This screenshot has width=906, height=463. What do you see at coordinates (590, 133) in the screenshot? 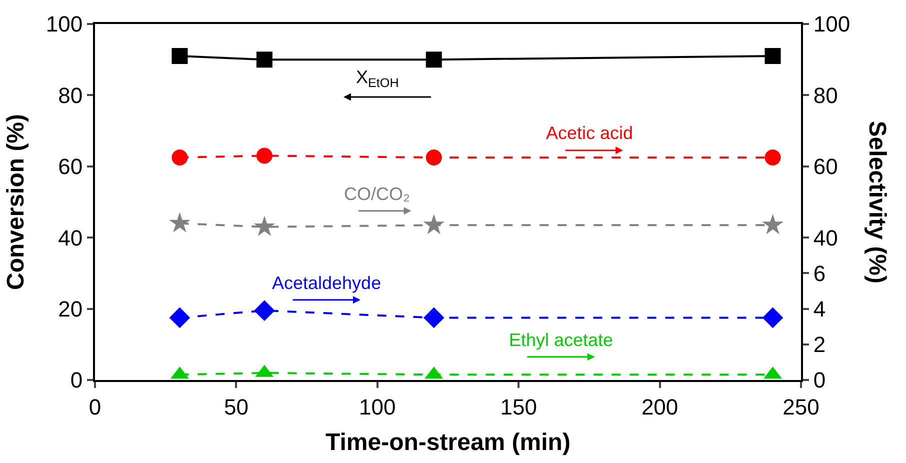
I see `series-label: Acetic acid` at bounding box center [590, 133].